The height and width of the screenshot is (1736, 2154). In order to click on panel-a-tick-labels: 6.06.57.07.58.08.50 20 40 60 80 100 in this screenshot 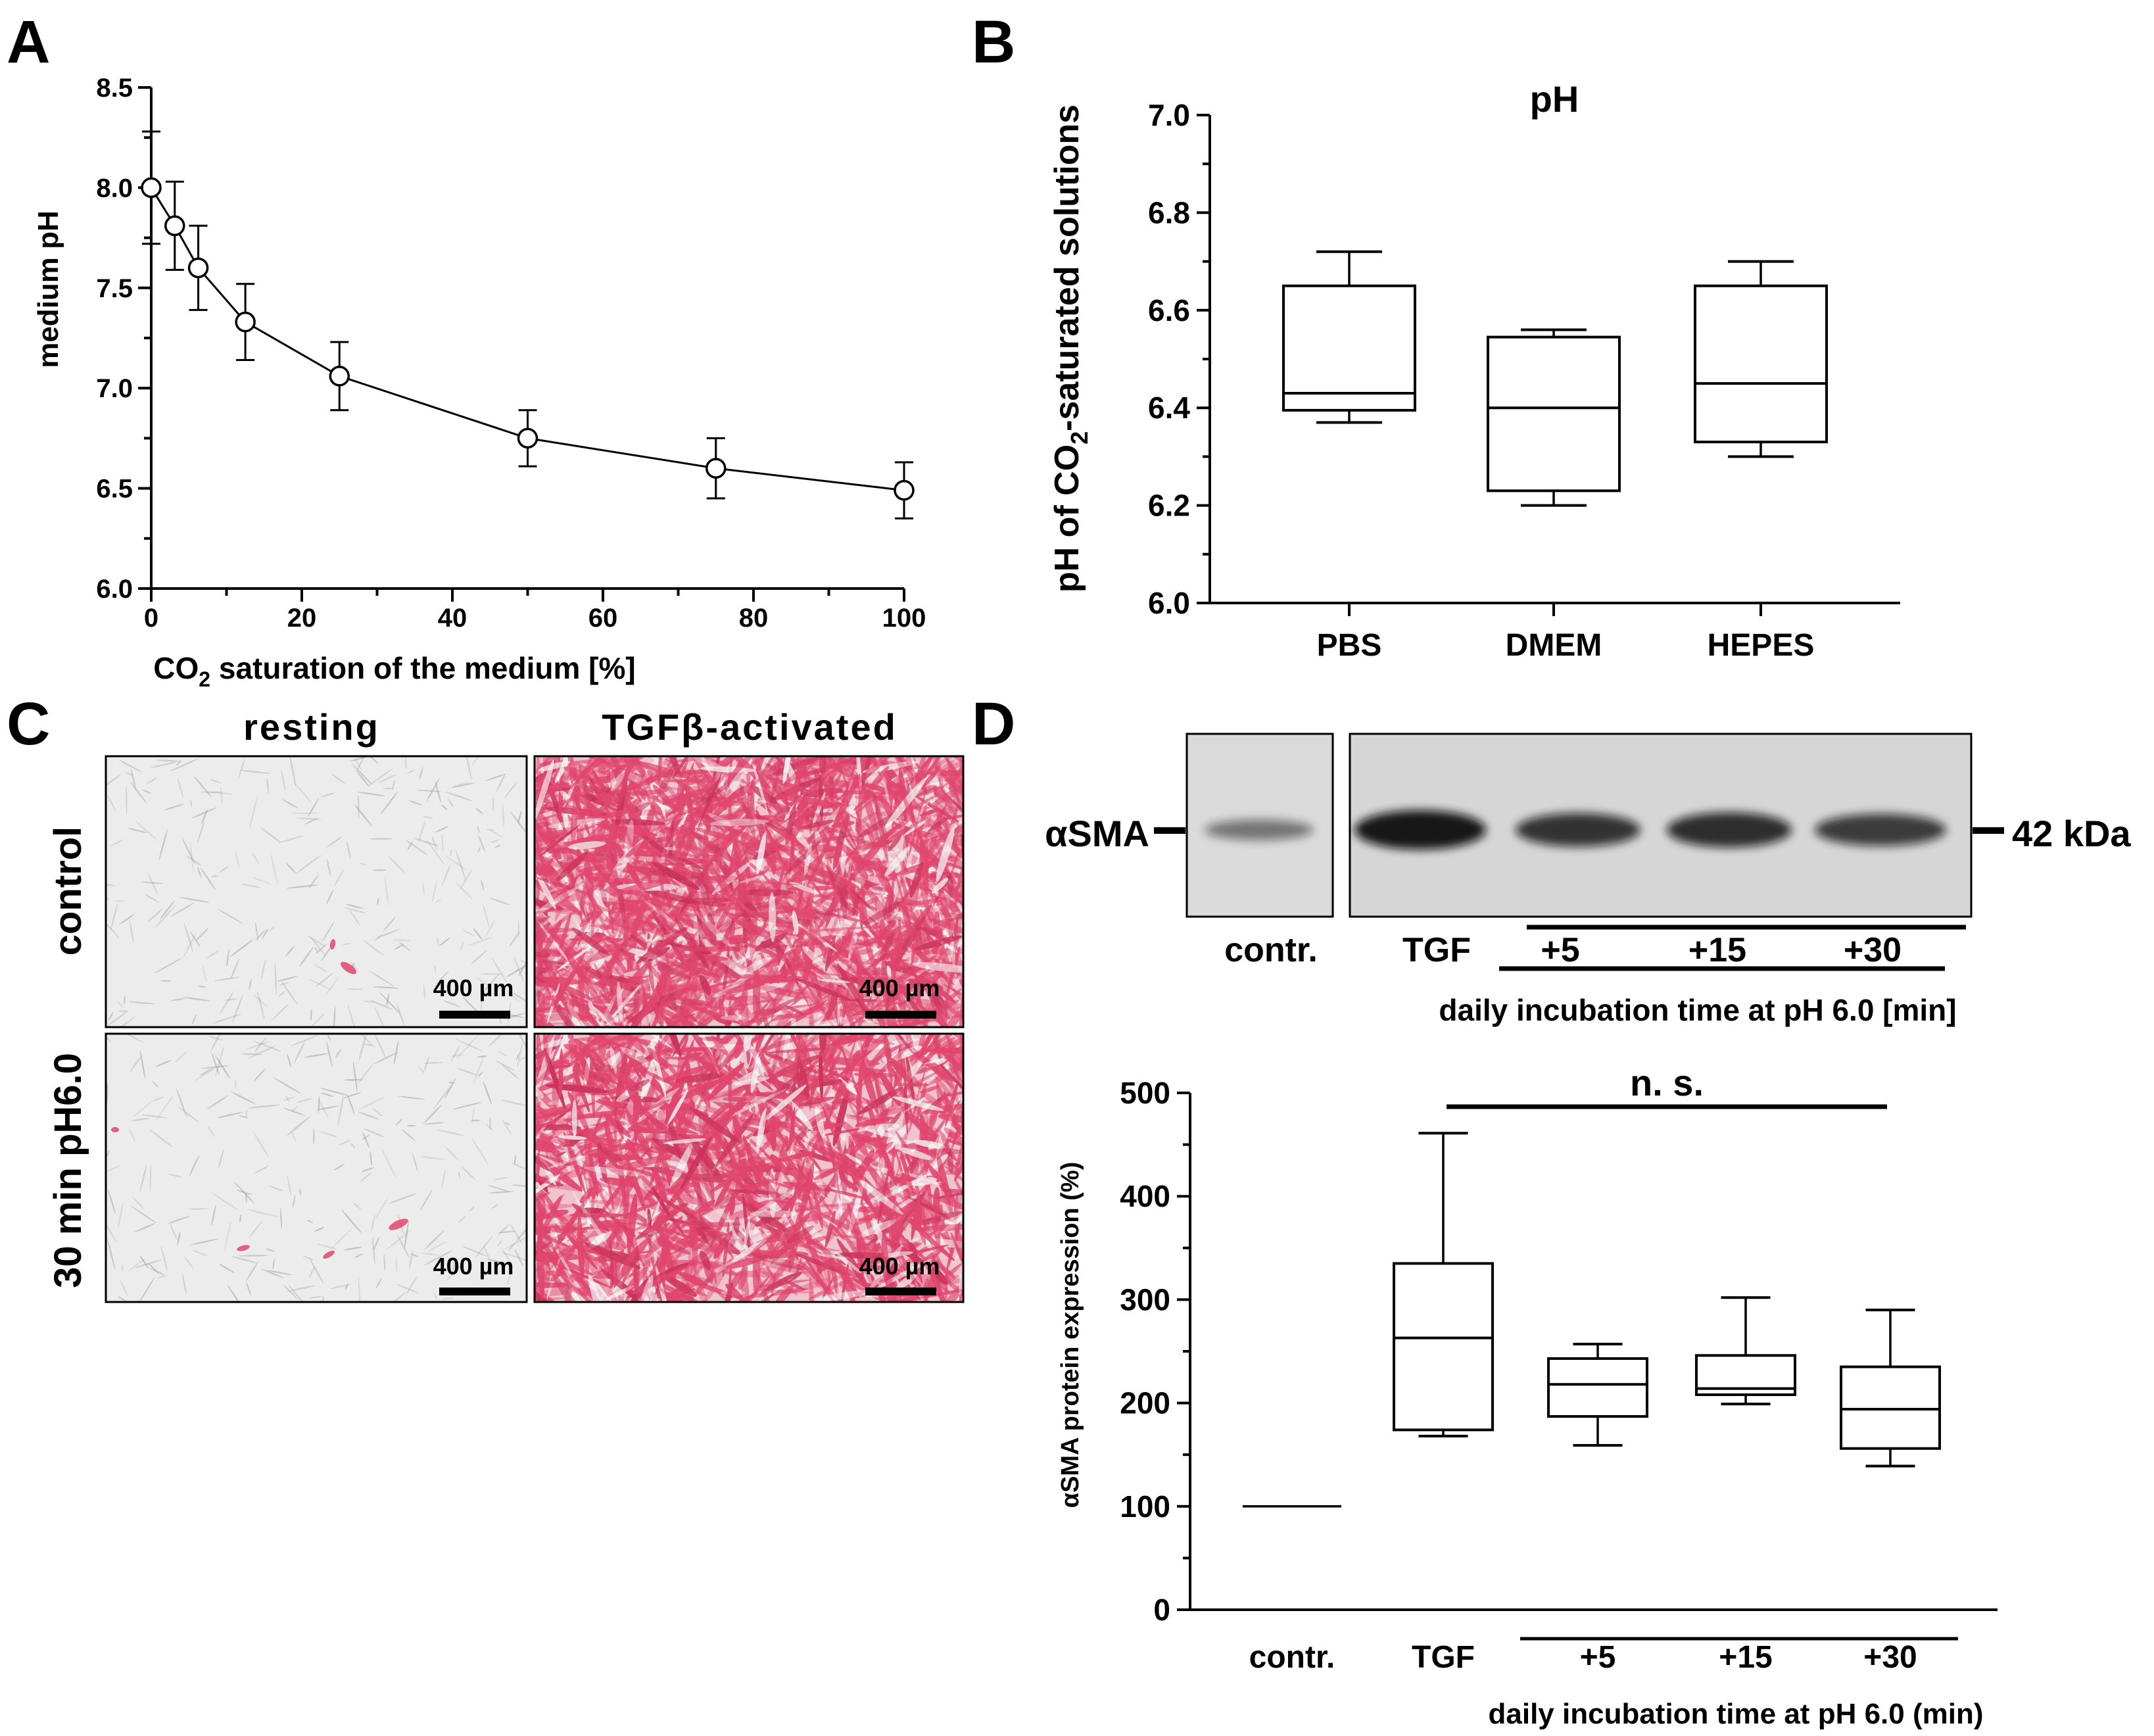, I will do `click(511, 354)`.